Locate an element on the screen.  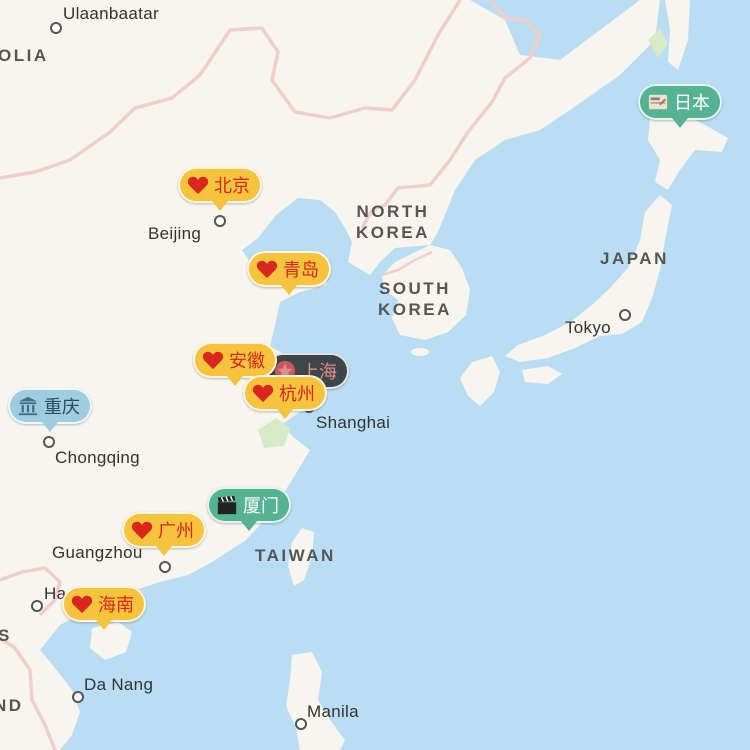
city-label-shanghai: Shanghai is located at coordinates (353, 422).